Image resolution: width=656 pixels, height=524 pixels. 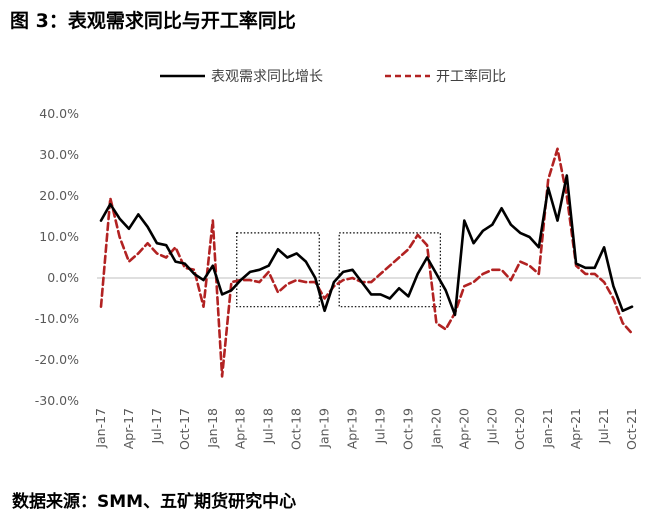 What do you see at coordinates (324, 428) in the screenshot?
I see `x-tick-label: Jan-19` at bounding box center [324, 428].